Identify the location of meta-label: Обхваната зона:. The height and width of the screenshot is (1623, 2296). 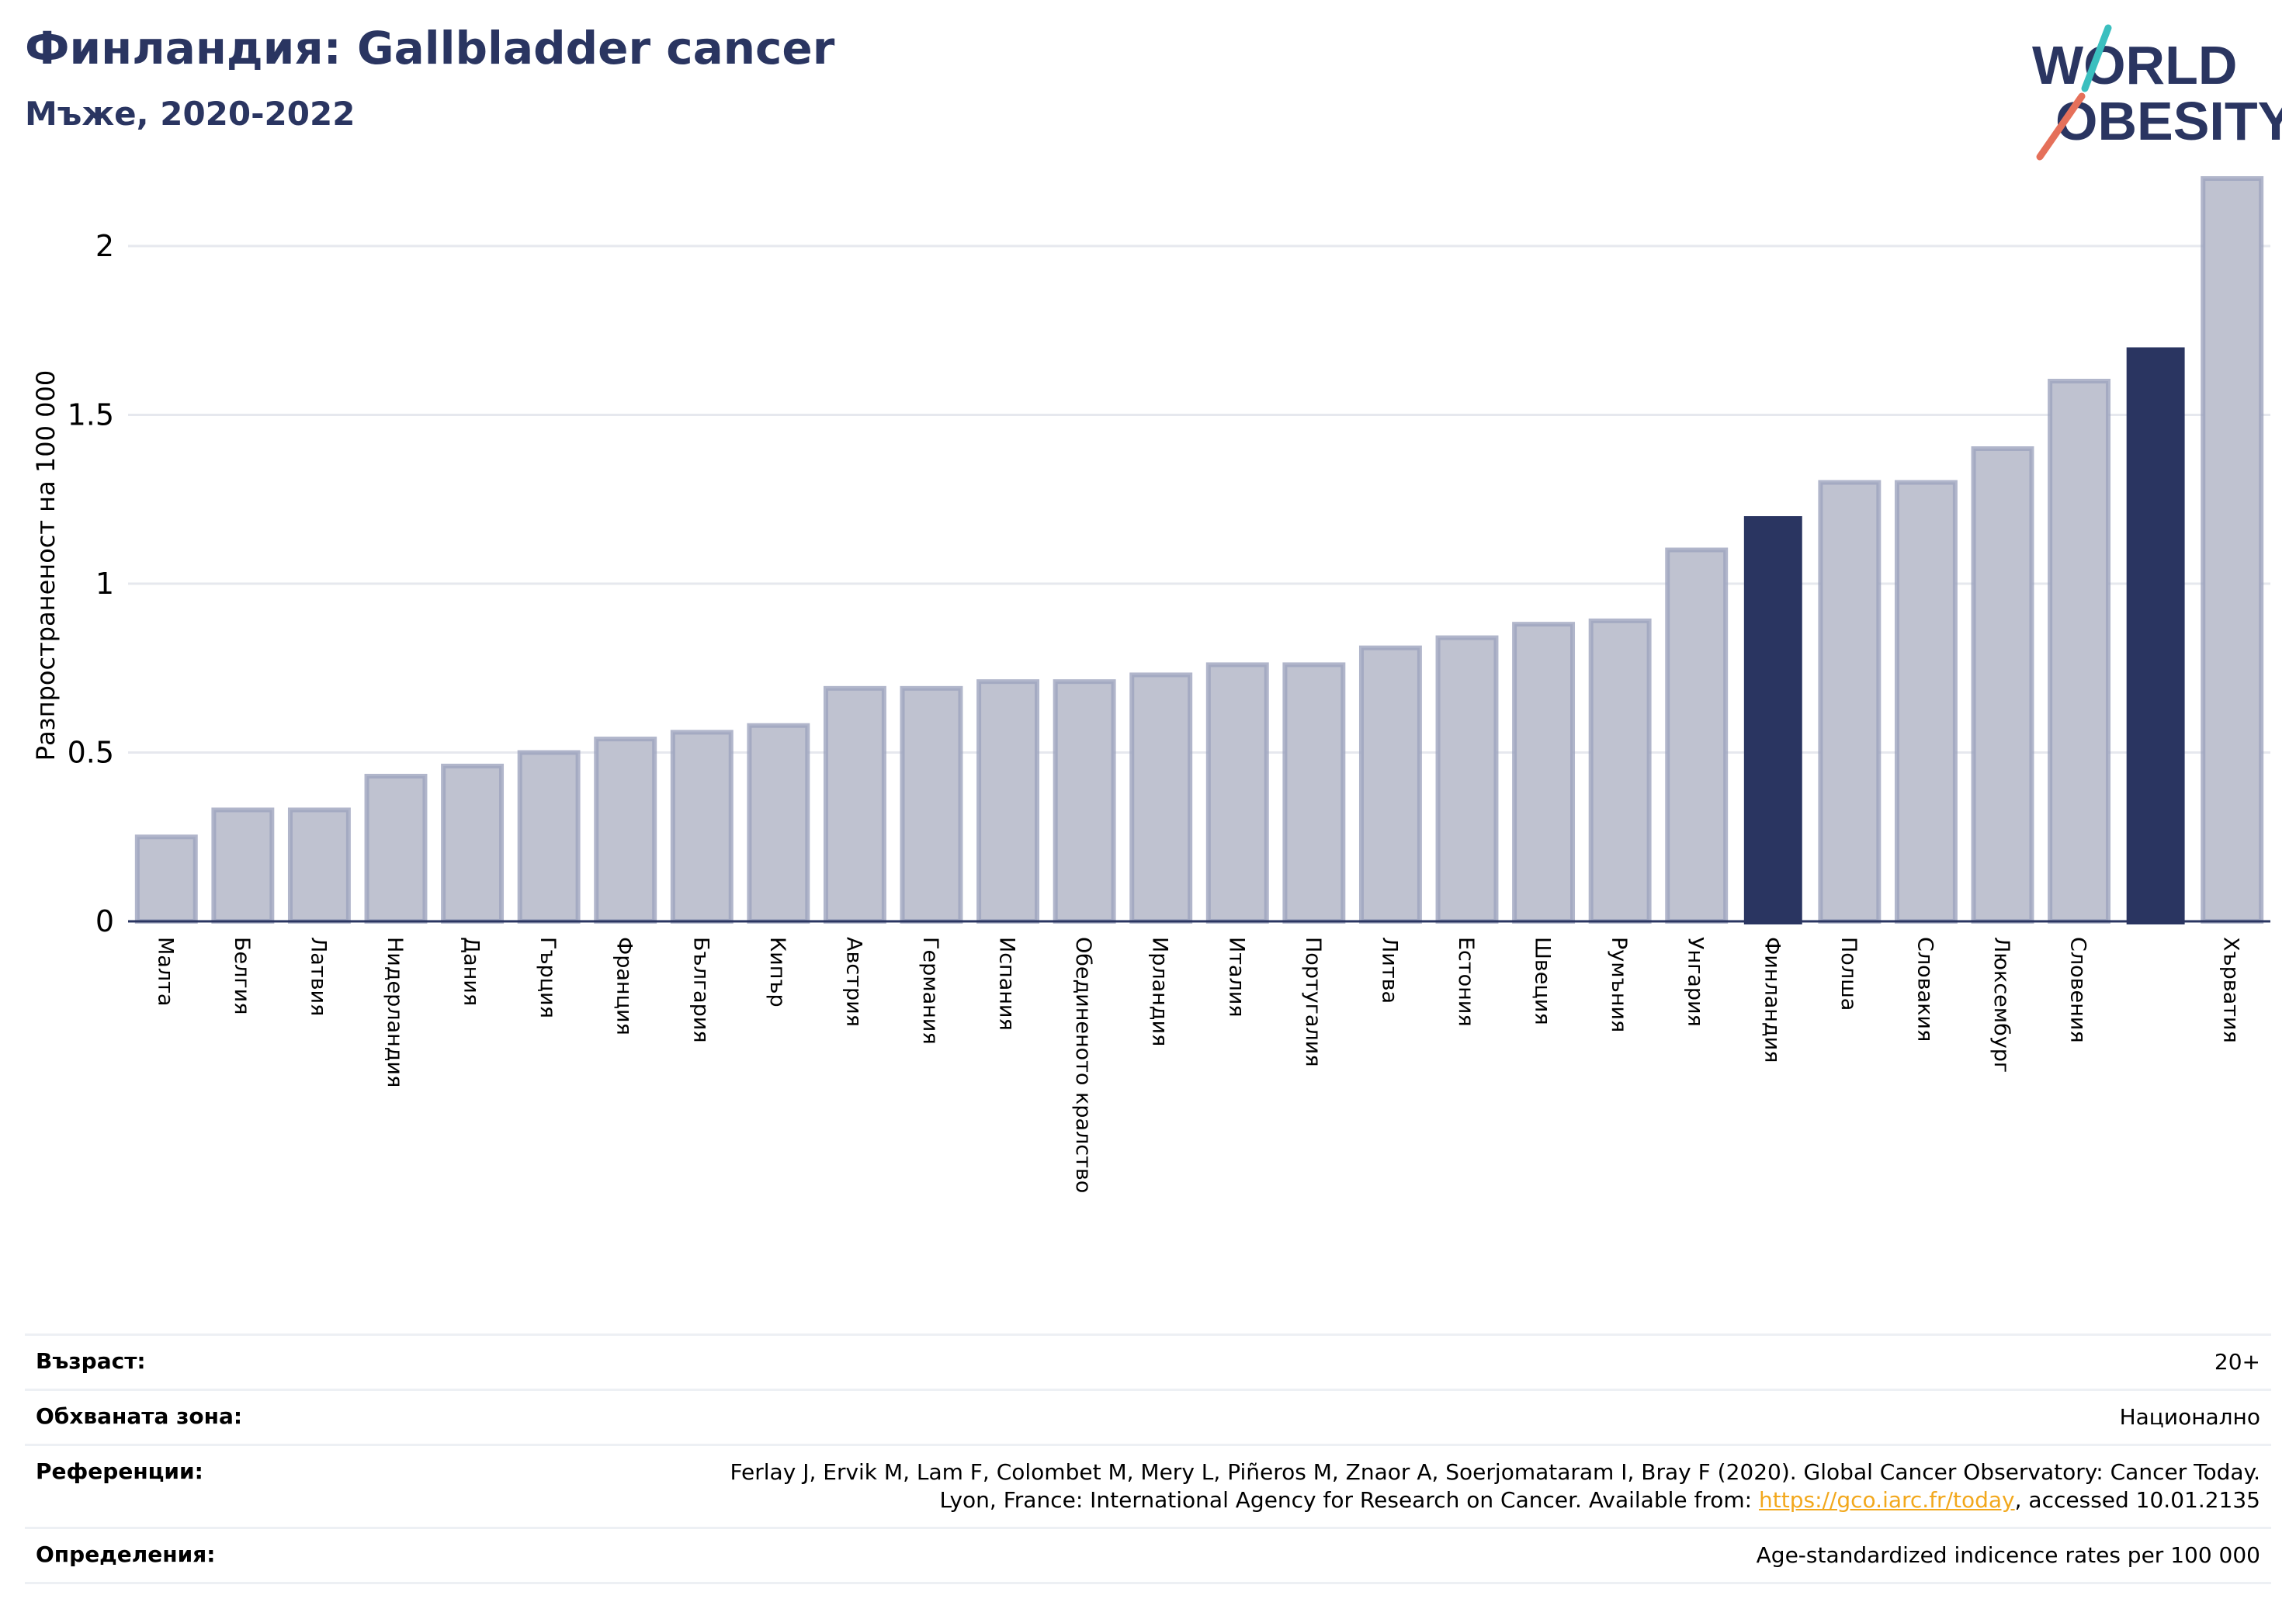
(139, 1416).